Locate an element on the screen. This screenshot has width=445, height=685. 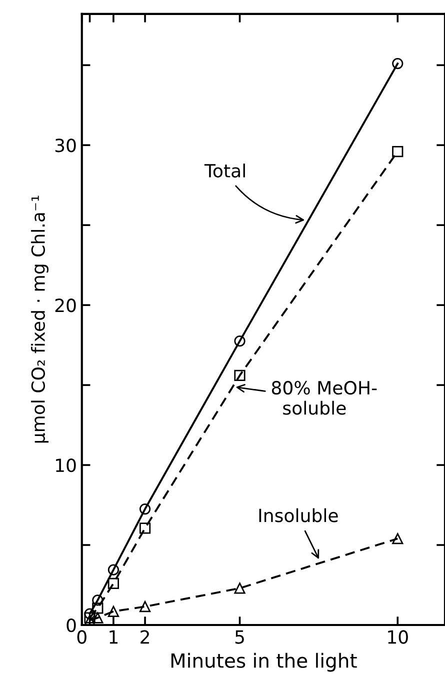
x-tick-label: 2 is located at coordinates (144, 637).